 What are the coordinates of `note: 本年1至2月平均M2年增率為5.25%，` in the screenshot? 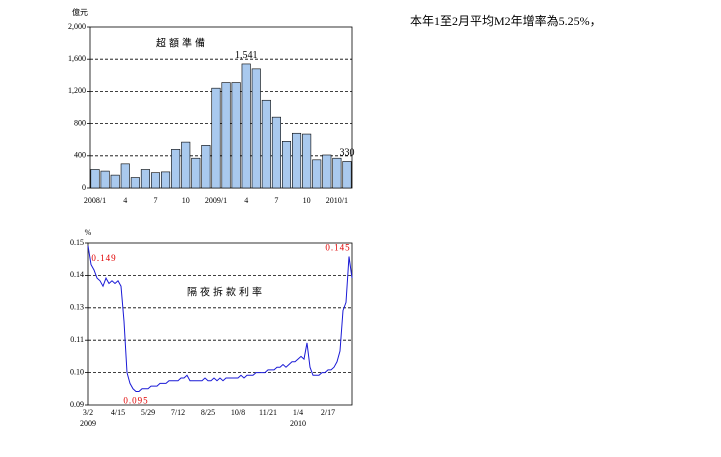 It's located at (506, 21).